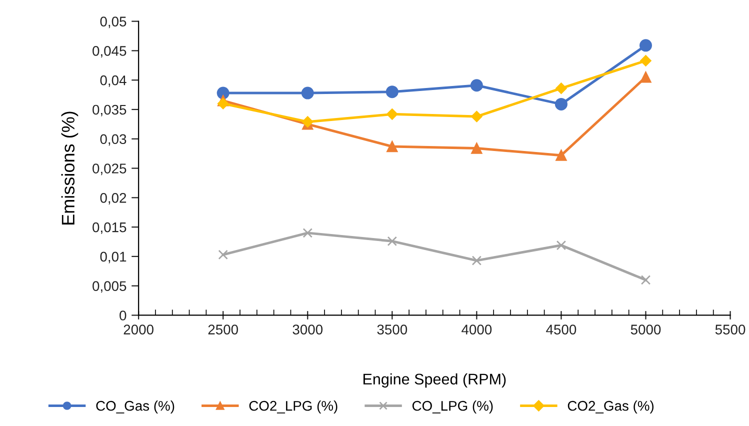  Describe the element at coordinates (293, 407) in the screenshot. I see `legend-label: CO2_LPG (%)` at that location.